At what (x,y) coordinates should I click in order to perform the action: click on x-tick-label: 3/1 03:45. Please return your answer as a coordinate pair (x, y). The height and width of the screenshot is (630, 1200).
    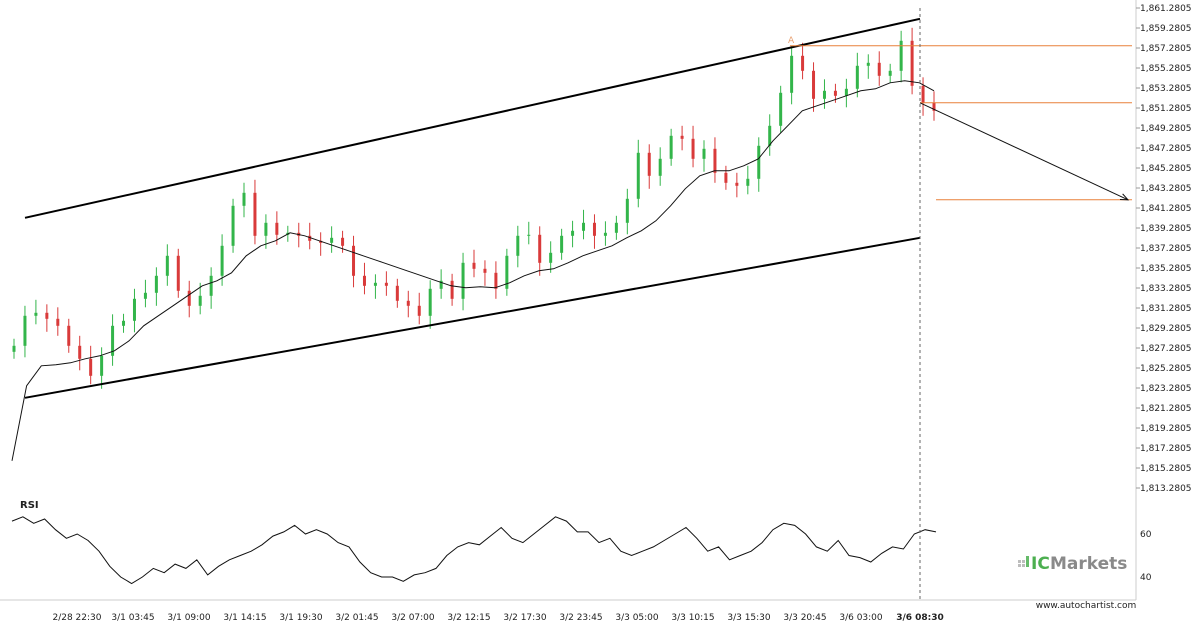
    Looking at the image, I should click on (132, 618).